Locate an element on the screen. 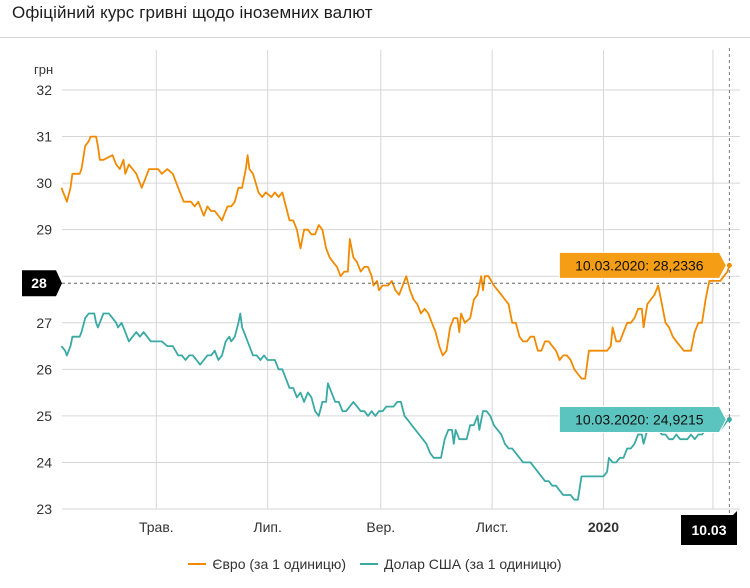  crosshair-x-label-bg is located at coordinates (709, 528).